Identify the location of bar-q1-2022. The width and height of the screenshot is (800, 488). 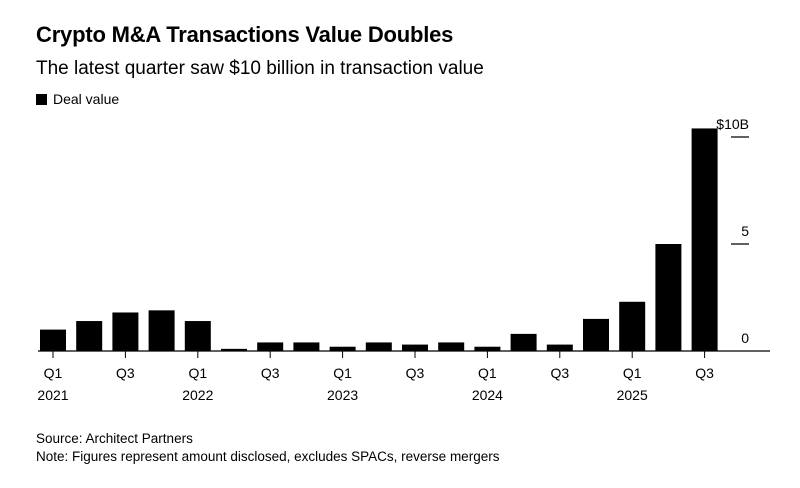
(197, 336).